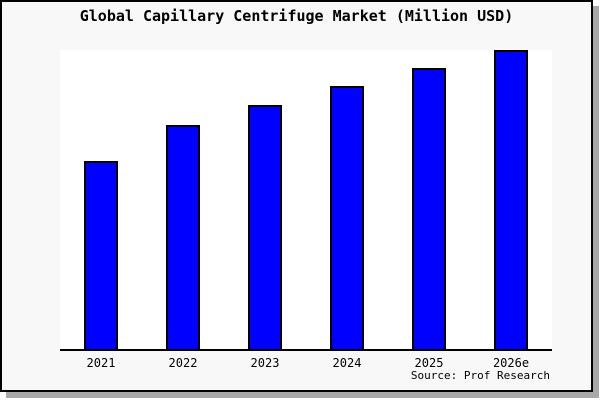 Image resolution: width=600 pixels, height=400 pixels. I want to click on x-tick-label-2021: 2021, so click(101, 363).